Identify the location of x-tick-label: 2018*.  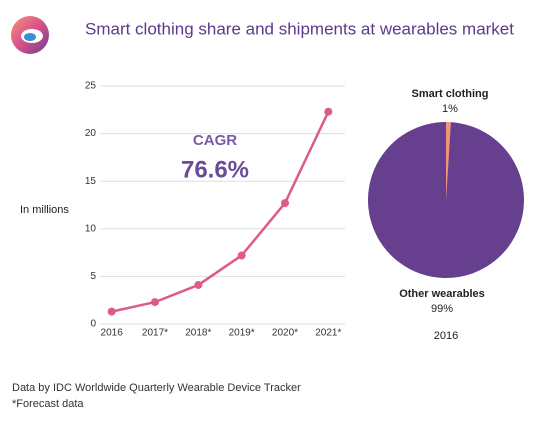
(198, 333).